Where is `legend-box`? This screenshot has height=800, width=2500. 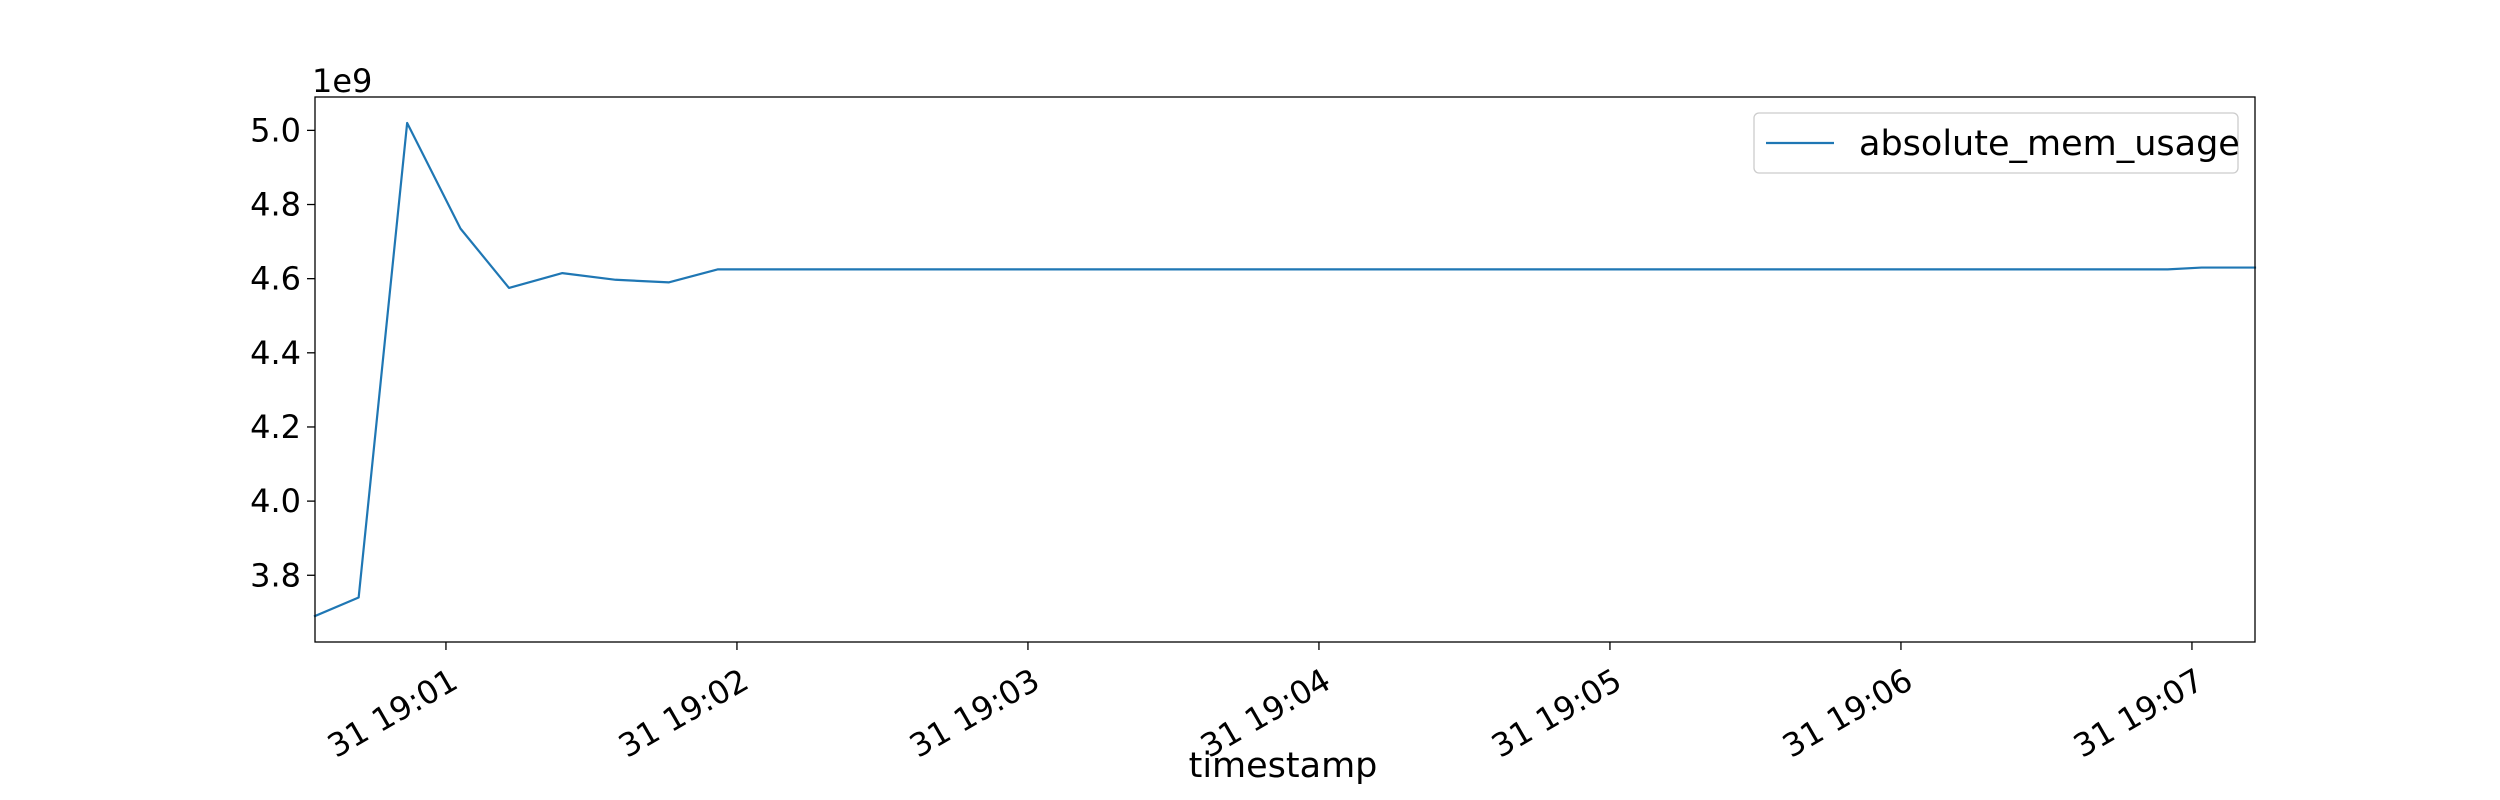
legend-box is located at coordinates (1996, 143).